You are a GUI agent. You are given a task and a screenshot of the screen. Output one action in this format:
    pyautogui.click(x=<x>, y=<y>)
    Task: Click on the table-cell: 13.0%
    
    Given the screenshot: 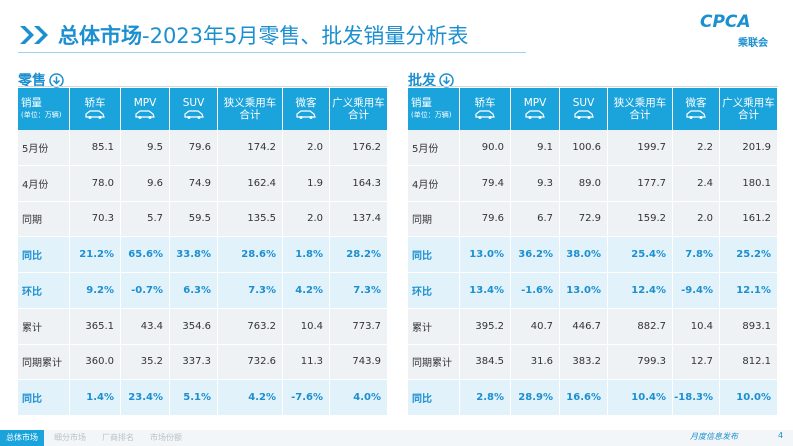 What is the action you would take?
    pyautogui.click(x=485, y=255)
    